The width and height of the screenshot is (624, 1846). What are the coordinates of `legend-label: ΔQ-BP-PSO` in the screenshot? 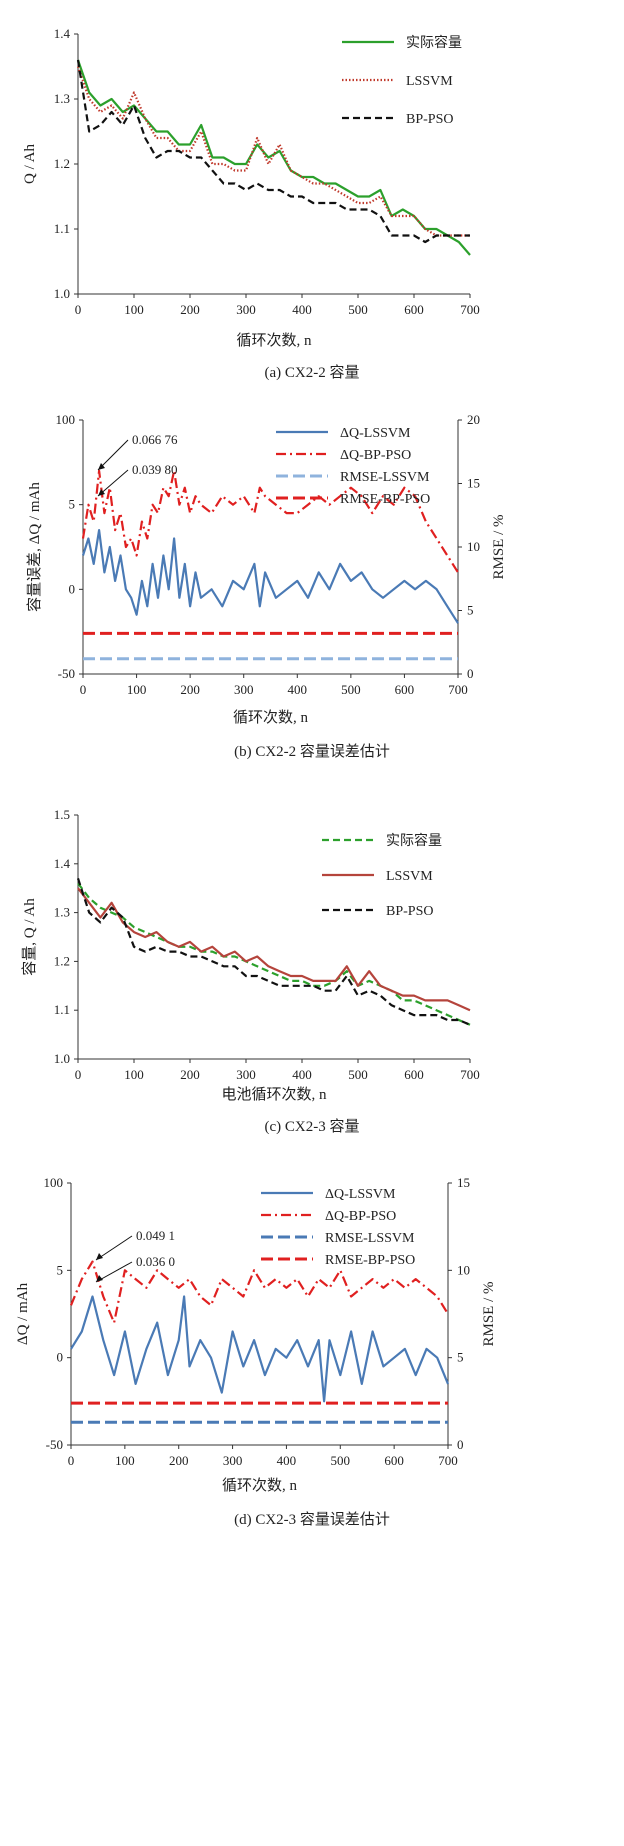 It's located at (375, 455).